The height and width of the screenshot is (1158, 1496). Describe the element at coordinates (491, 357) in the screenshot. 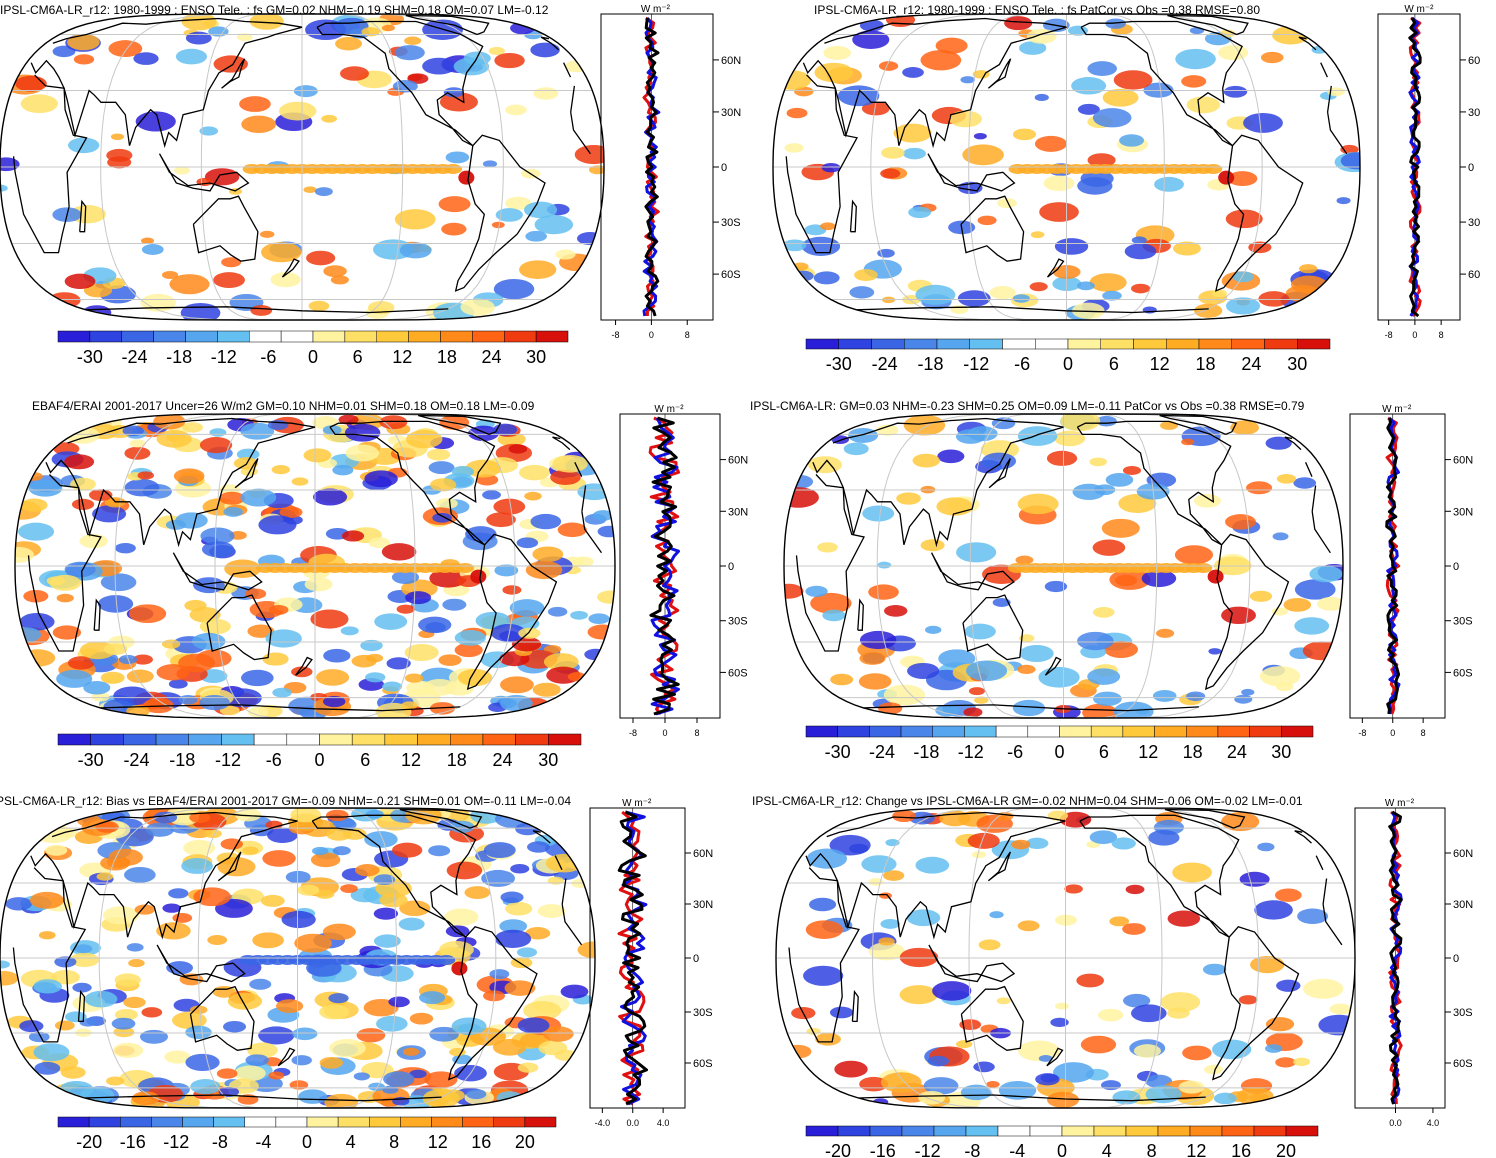

I see `p1-colorbar-label: 24` at that location.